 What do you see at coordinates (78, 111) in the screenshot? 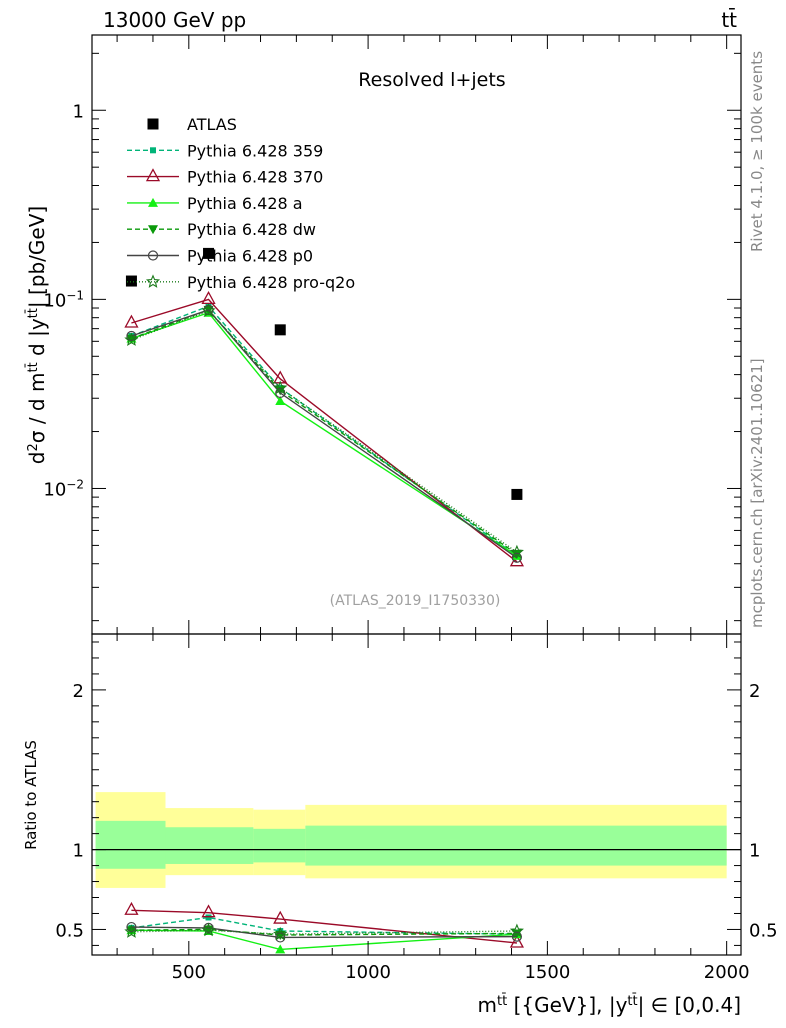
I see `main-y-tick-label: 1` at bounding box center [78, 111].